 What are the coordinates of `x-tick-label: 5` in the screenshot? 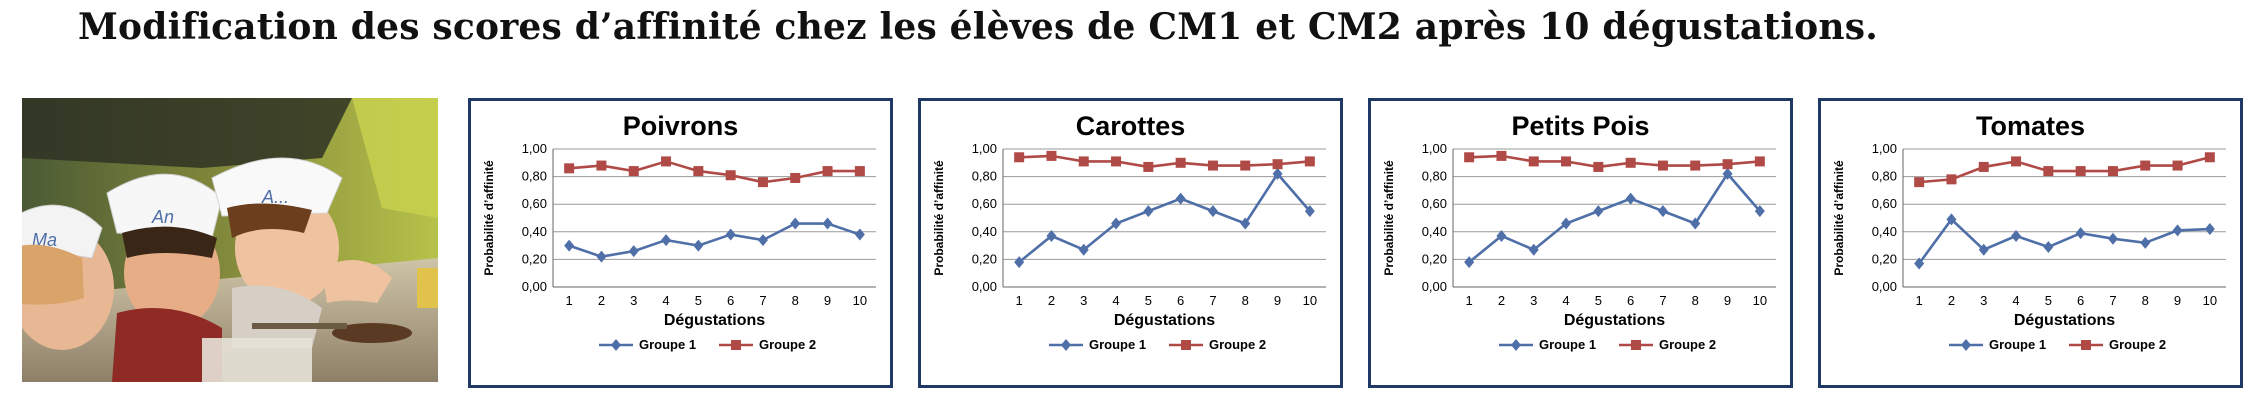 It's located at (1148, 300).